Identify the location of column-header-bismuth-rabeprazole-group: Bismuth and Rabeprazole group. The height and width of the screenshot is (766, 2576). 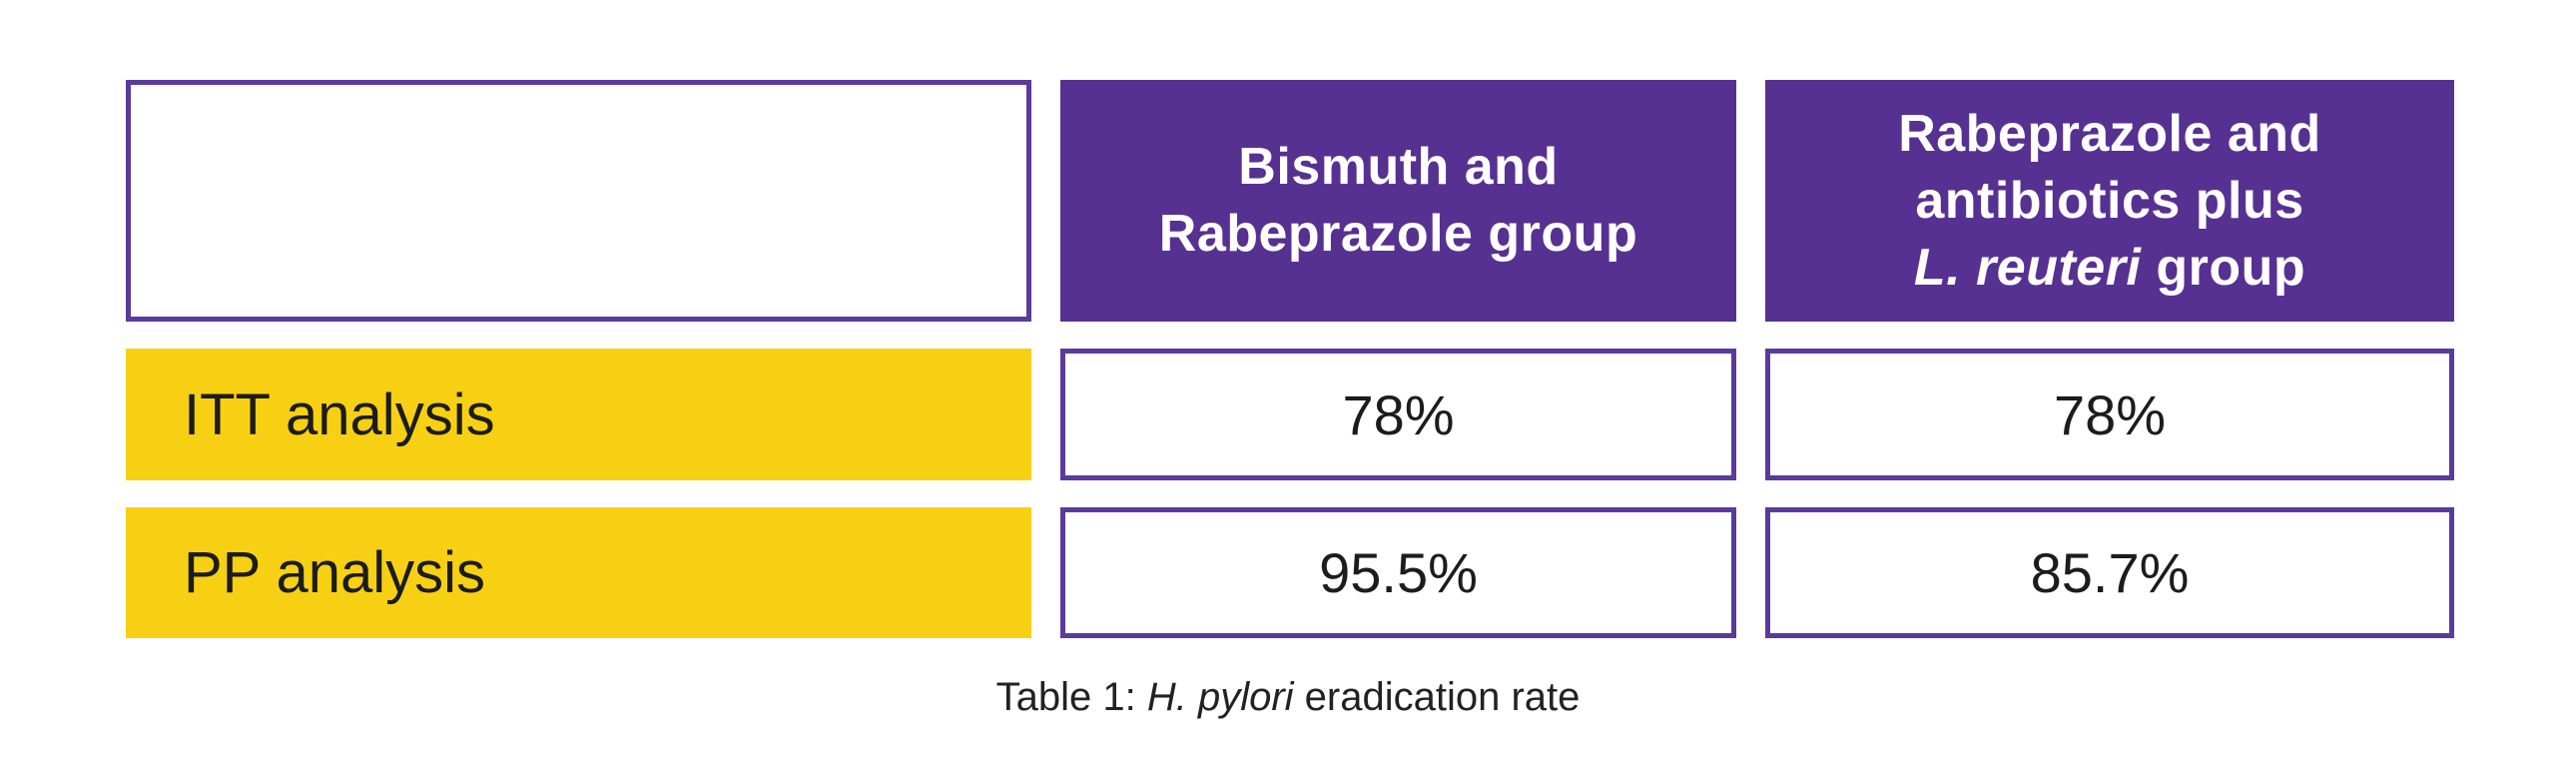
(1398, 201).